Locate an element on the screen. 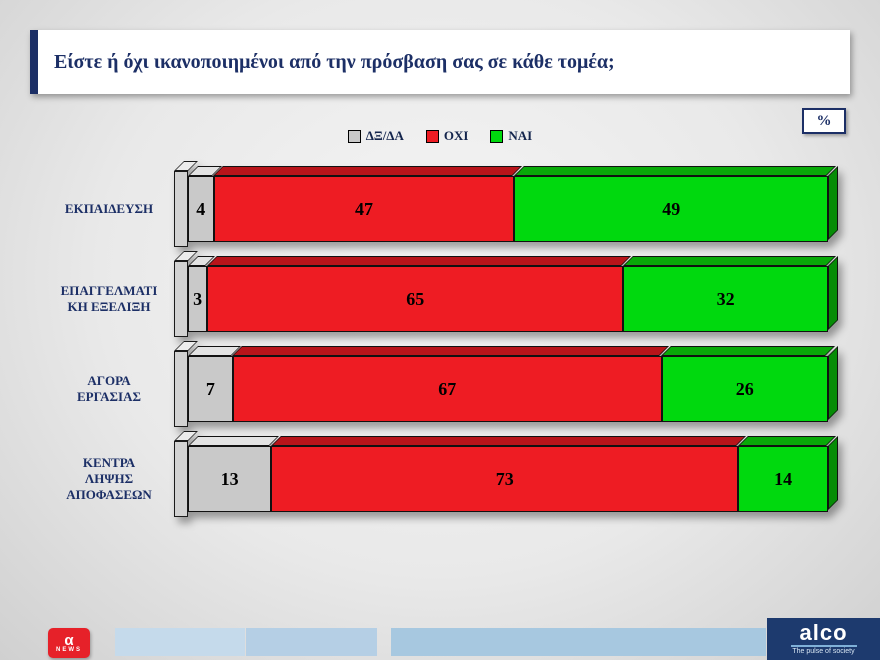  alco-logo: alco The pulse of society is located at coordinates (823, 639).